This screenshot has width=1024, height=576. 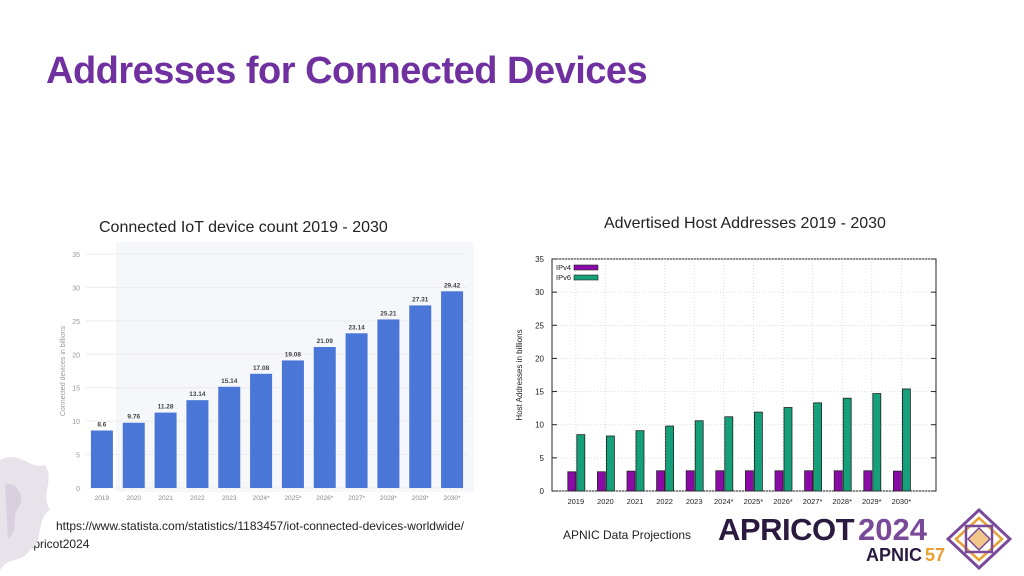 I want to click on legend-label: IPv4, so click(x=563, y=267).